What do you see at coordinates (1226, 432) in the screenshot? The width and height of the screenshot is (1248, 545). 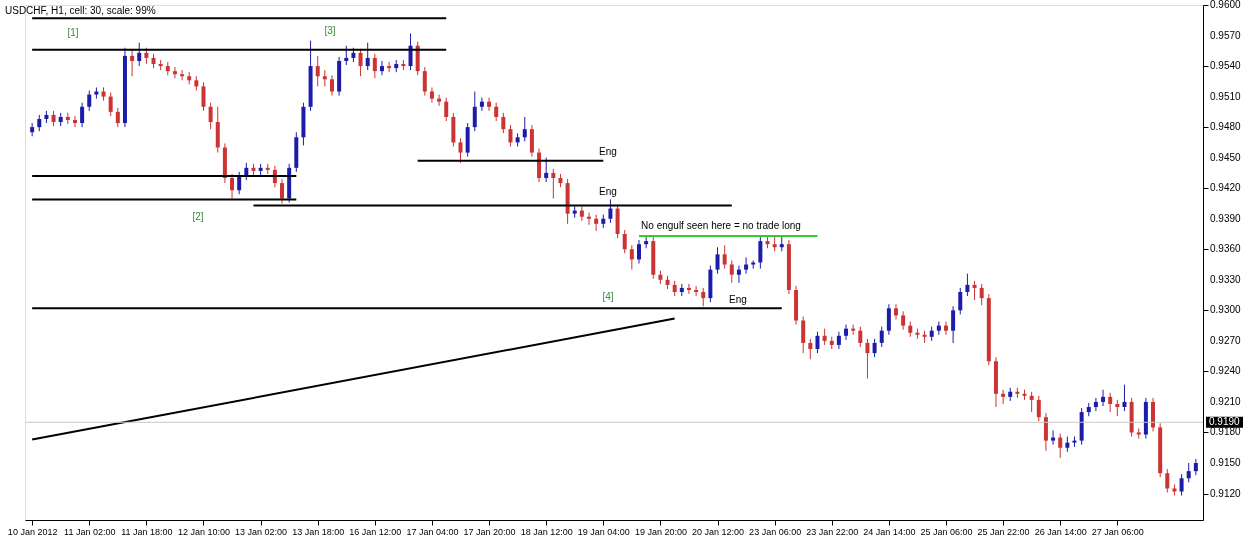 I see `y-tick-label: 0.9180` at bounding box center [1226, 432].